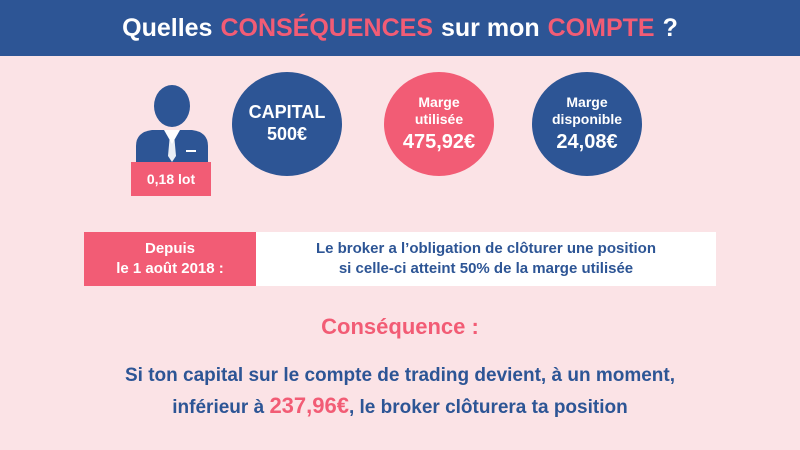 This screenshot has width=800, height=450. I want to click on consequence-line-2-before: inférieur à, so click(218, 407).